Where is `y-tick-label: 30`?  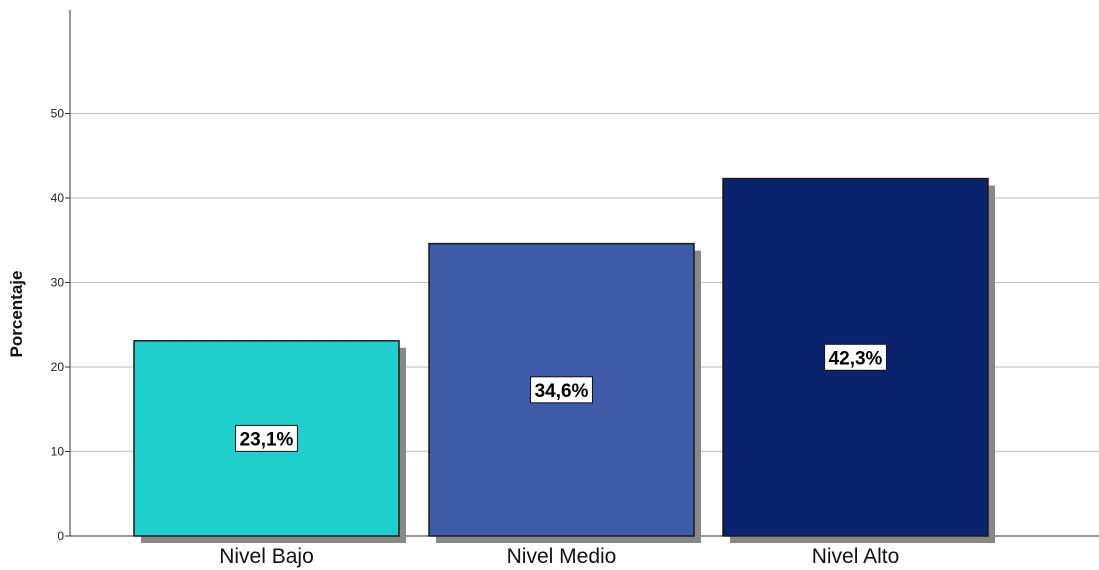
y-tick-label: 30 is located at coordinates (58, 283).